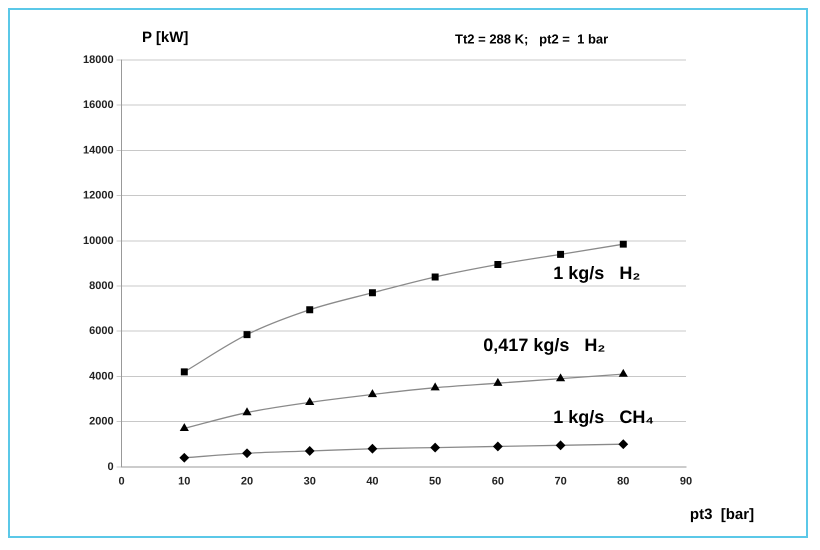  Describe the element at coordinates (372, 481) in the screenshot. I see `x-tick-label: 40` at that location.